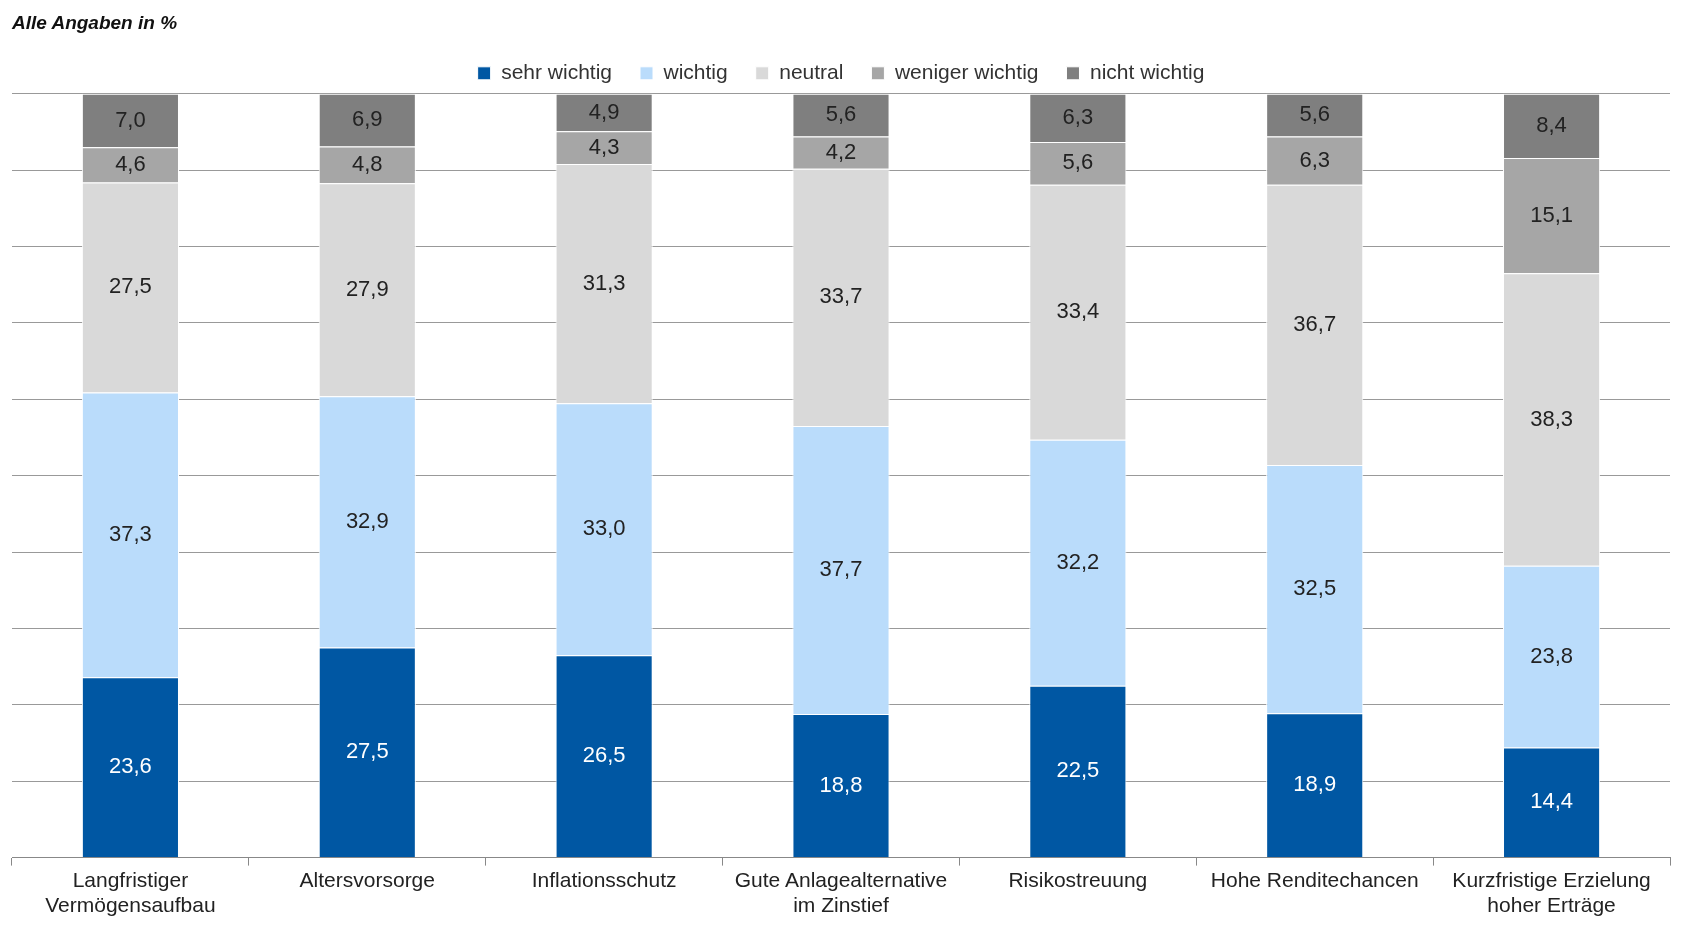 This screenshot has height=930, width=1682. I want to click on data-label: 32,2, so click(1078, 561).